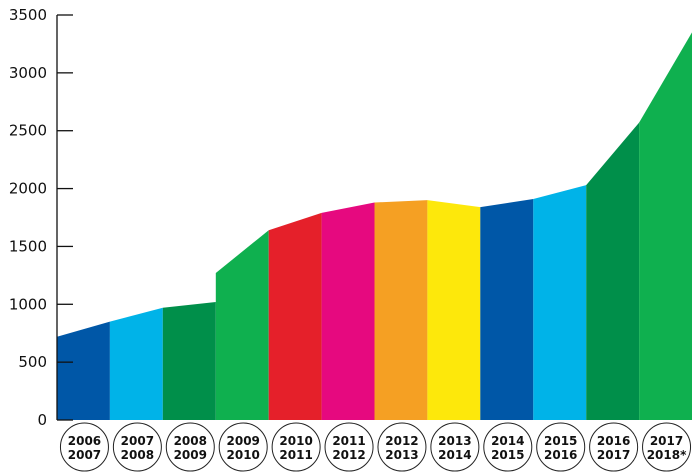 The width and height of the screenshot is (692, 473). Describe the element at coordinates (295, 455) in the screenshot. I see `x-category-label-bottom: 2011` at that location.